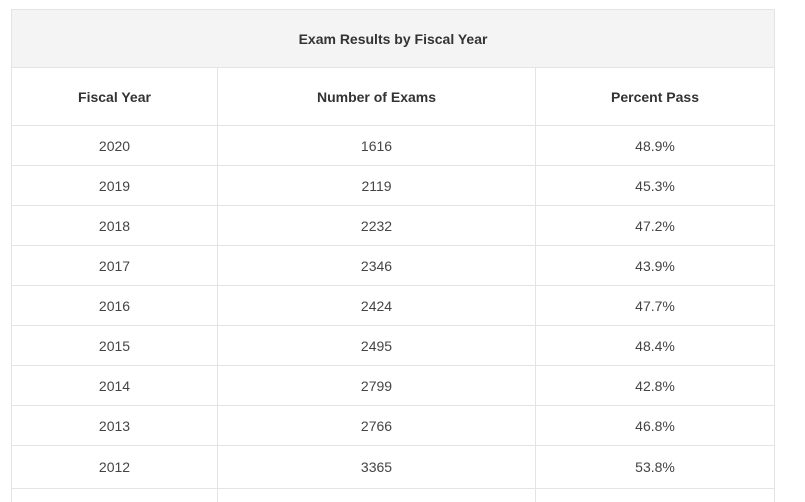 The width and height of the screenshot is (805, 502). I want to click on table-row: 2018 2232 47.2%, so click(393, 225).